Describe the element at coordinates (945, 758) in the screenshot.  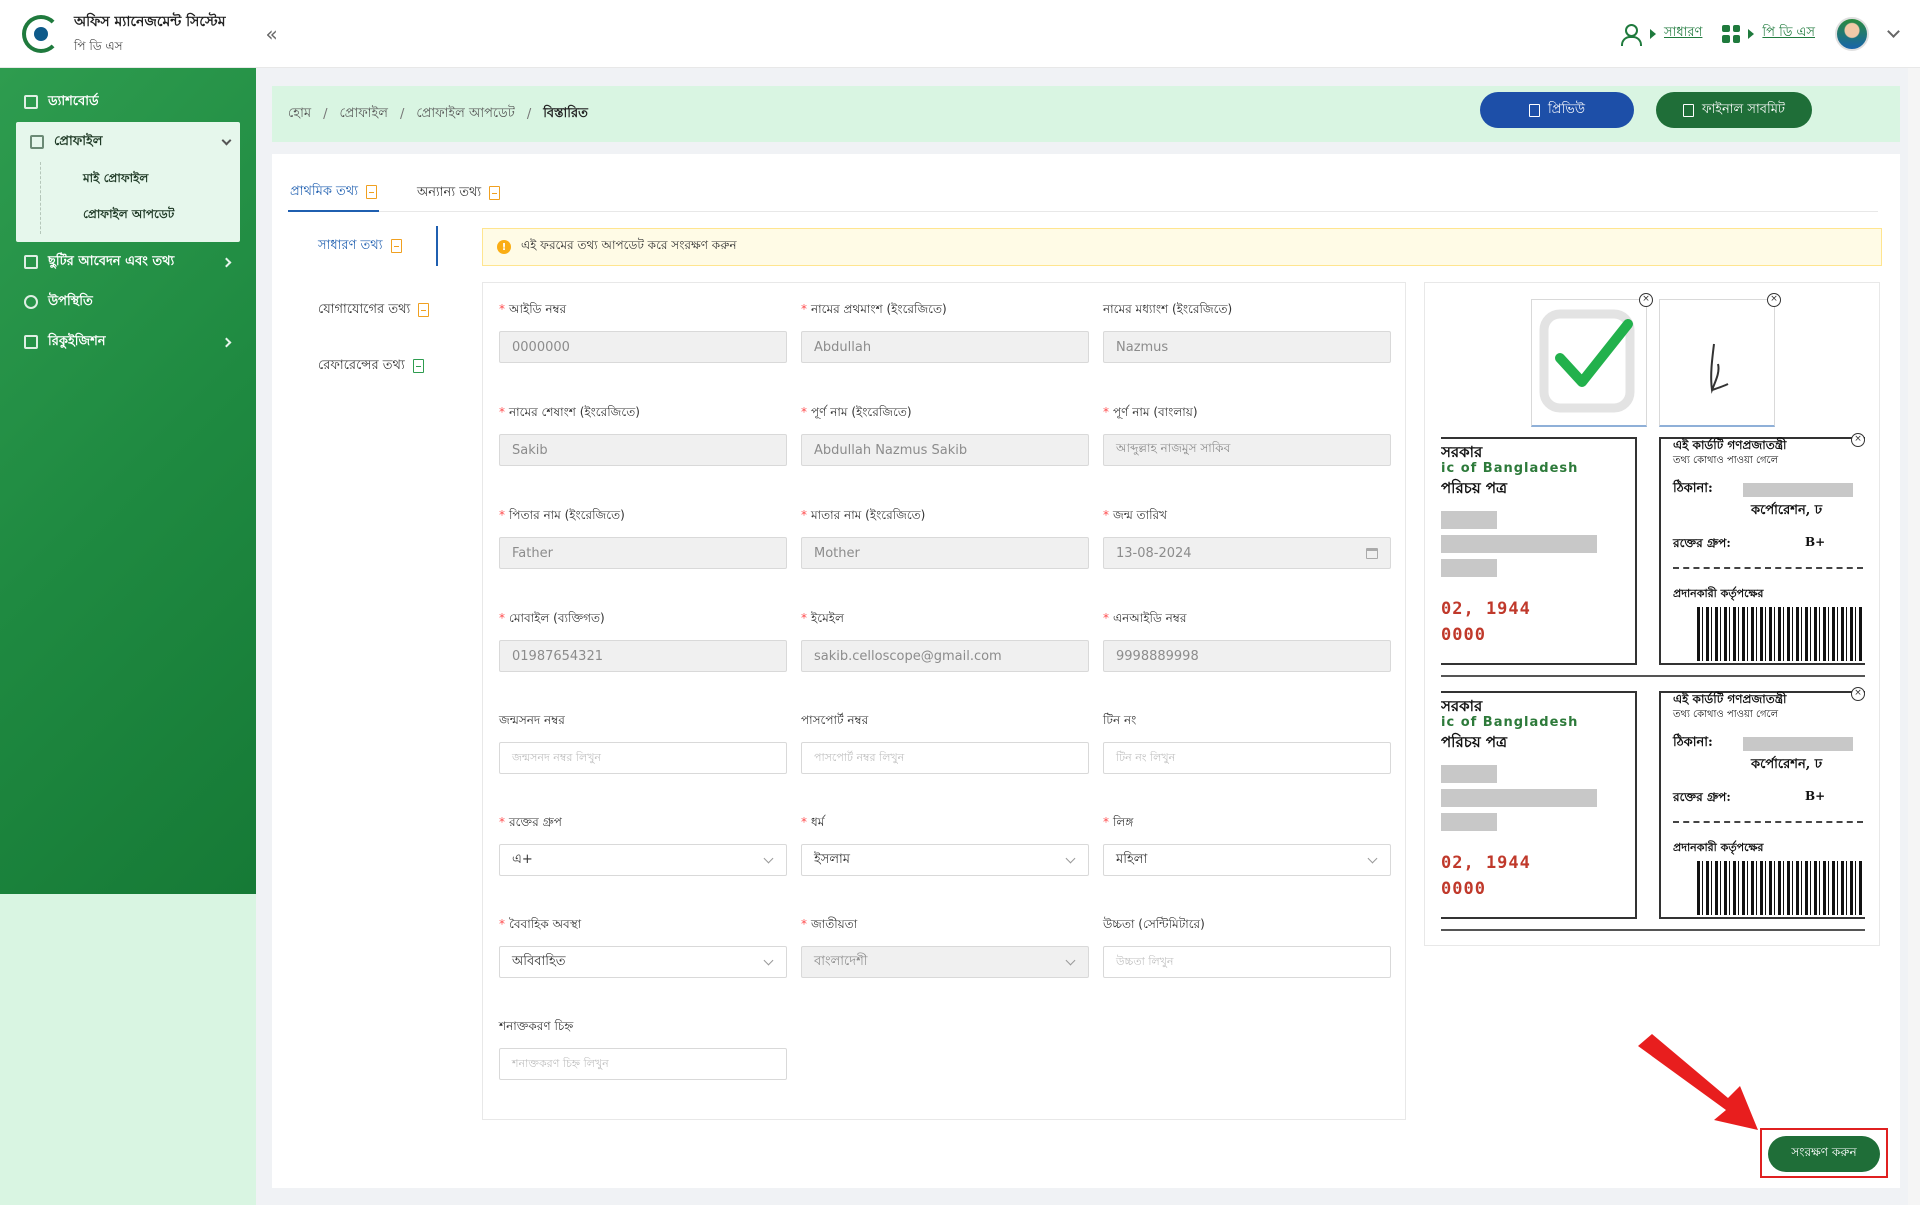
I see `passport-input: পাসপোর্ট নম্বর লিখুন` at that location.